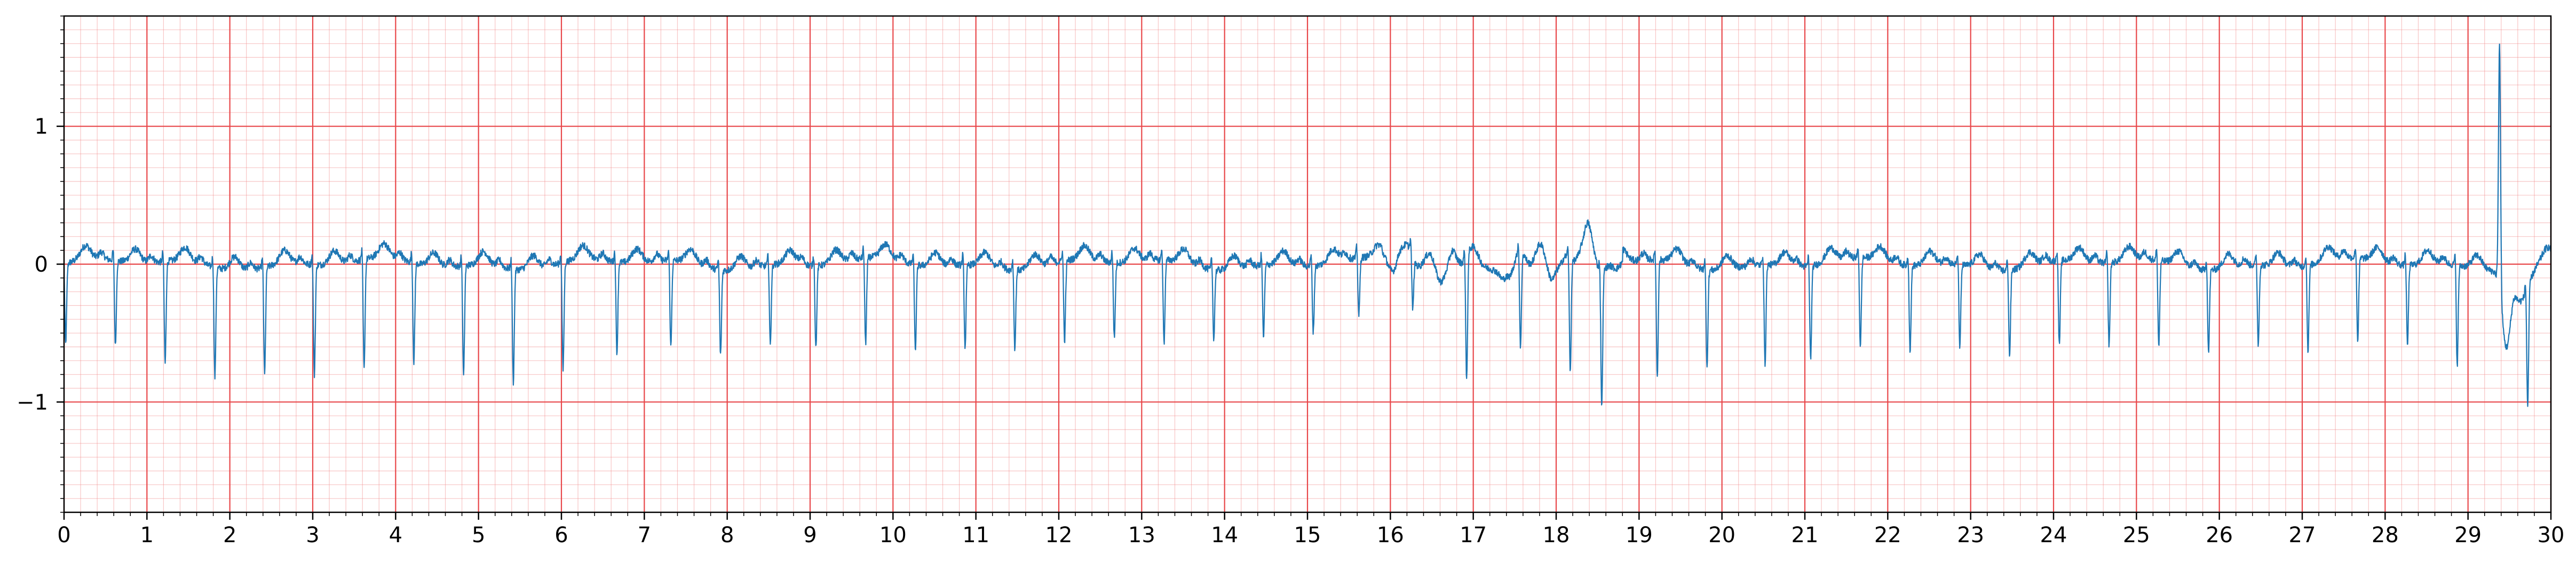 This screenshot has height=563, width=2576. What do you see at coordinates (1556, 535) in the screenshot?
I see `x-tick-label: 18` at bounding box center [1556, 535].